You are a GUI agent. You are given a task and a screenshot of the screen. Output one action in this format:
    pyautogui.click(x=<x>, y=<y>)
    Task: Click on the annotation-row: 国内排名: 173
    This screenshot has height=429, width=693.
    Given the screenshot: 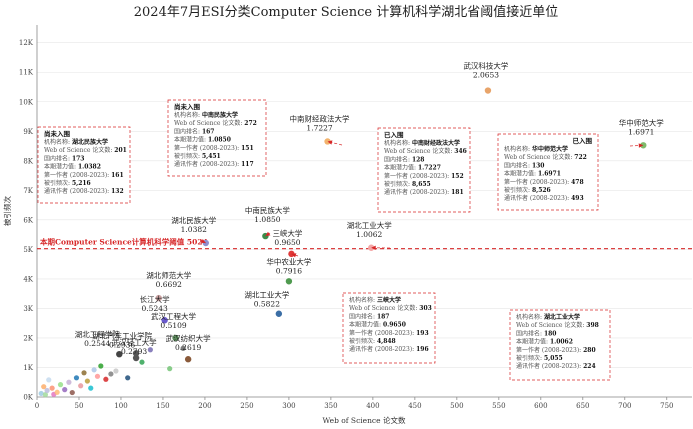 What is the action you would take?
    pyautogui.click(x=64, y=158)
    